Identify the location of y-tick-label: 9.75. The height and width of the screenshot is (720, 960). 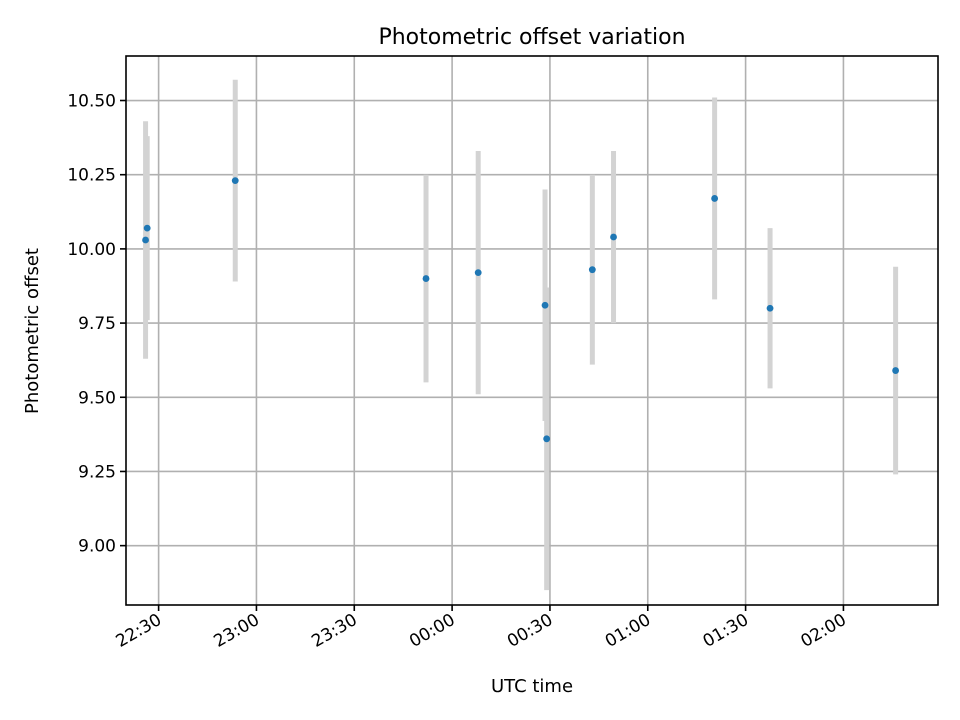
(97, 324).